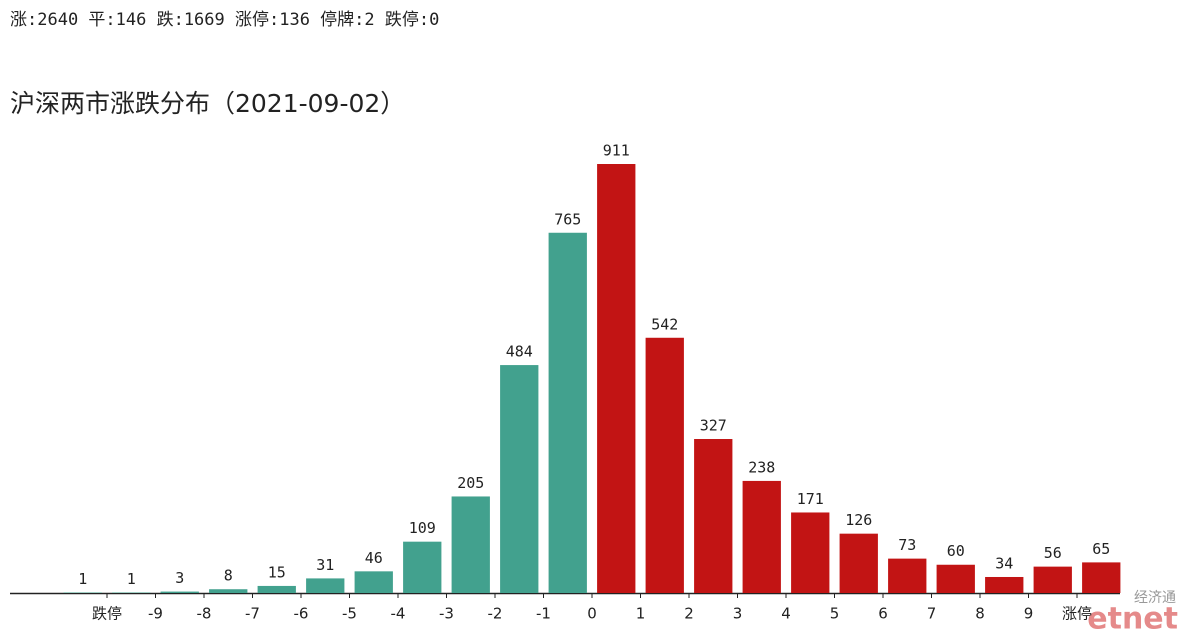 The image size is (1182, 634). I want to click on value-label: 56, so click(1053, 553).